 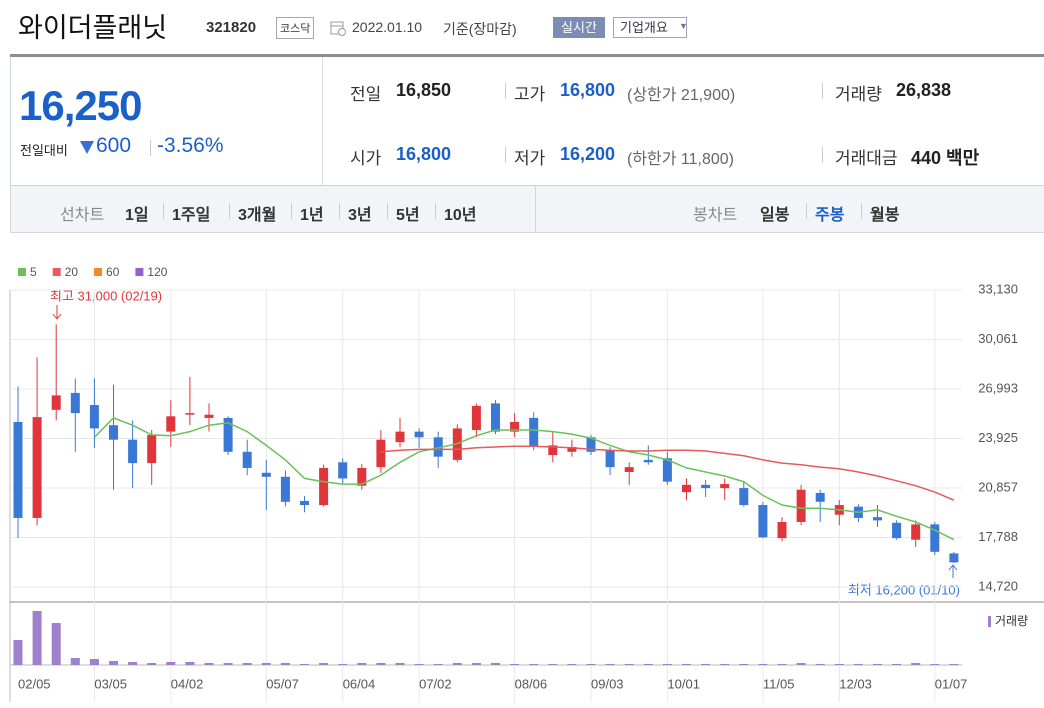 I want to click on tab-item: 10년, so click(x=460, y=215).